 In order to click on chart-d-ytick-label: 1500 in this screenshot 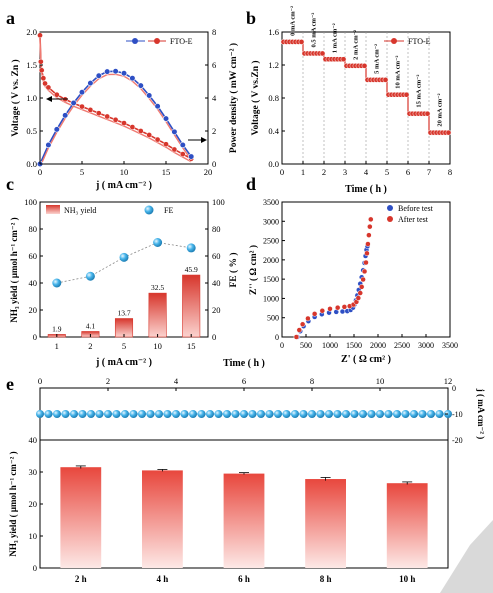, I will do `click(271, 279)`.